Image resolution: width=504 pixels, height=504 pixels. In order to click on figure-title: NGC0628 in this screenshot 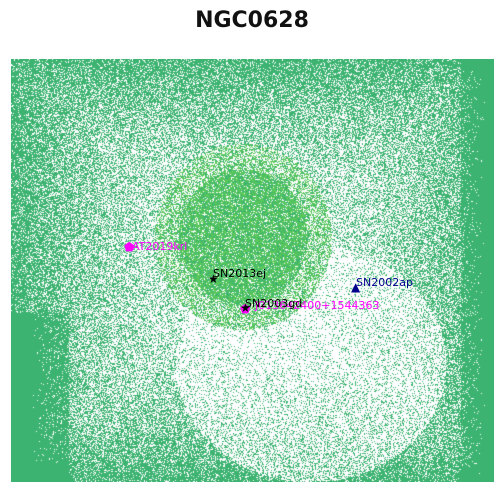, I will do `click(252, 20)`.